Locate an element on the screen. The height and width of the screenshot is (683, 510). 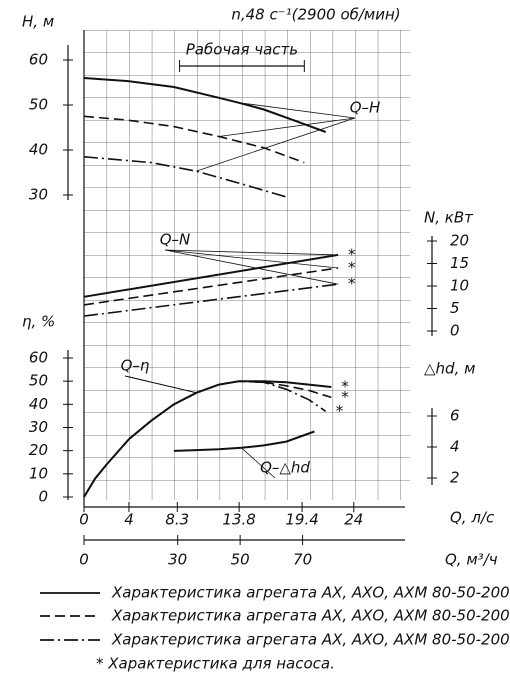
x2-tick-label: 70 is located at coordinates (302, 560).